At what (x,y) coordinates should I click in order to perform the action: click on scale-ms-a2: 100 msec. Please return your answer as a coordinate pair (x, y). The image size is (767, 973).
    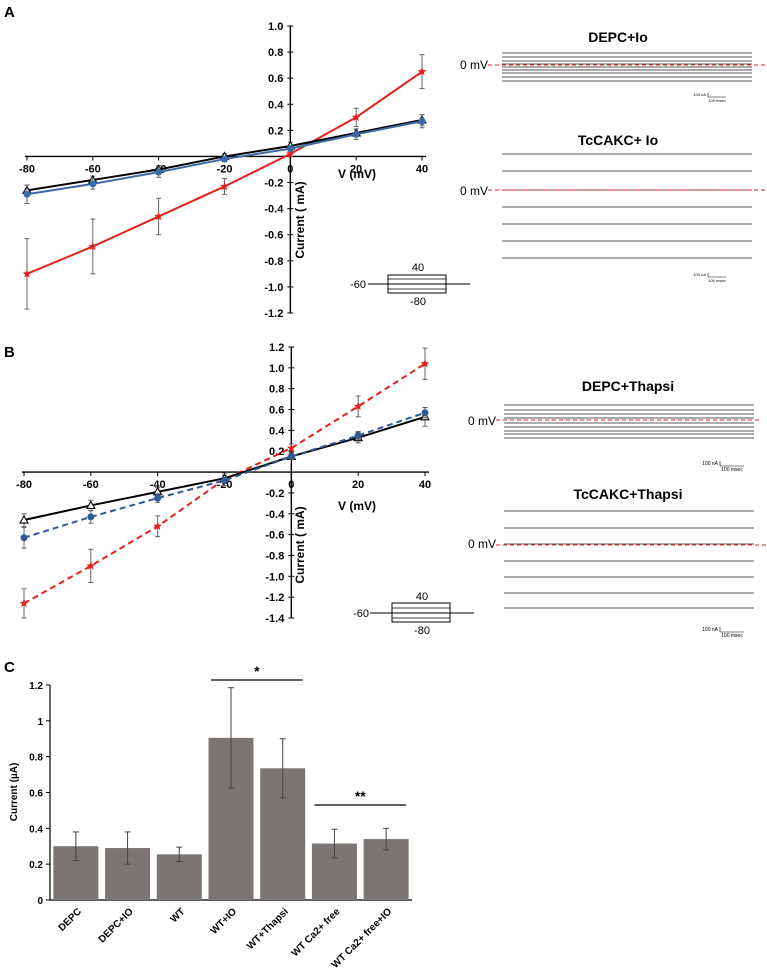
    Looking at the image, I should click on (716, 280).